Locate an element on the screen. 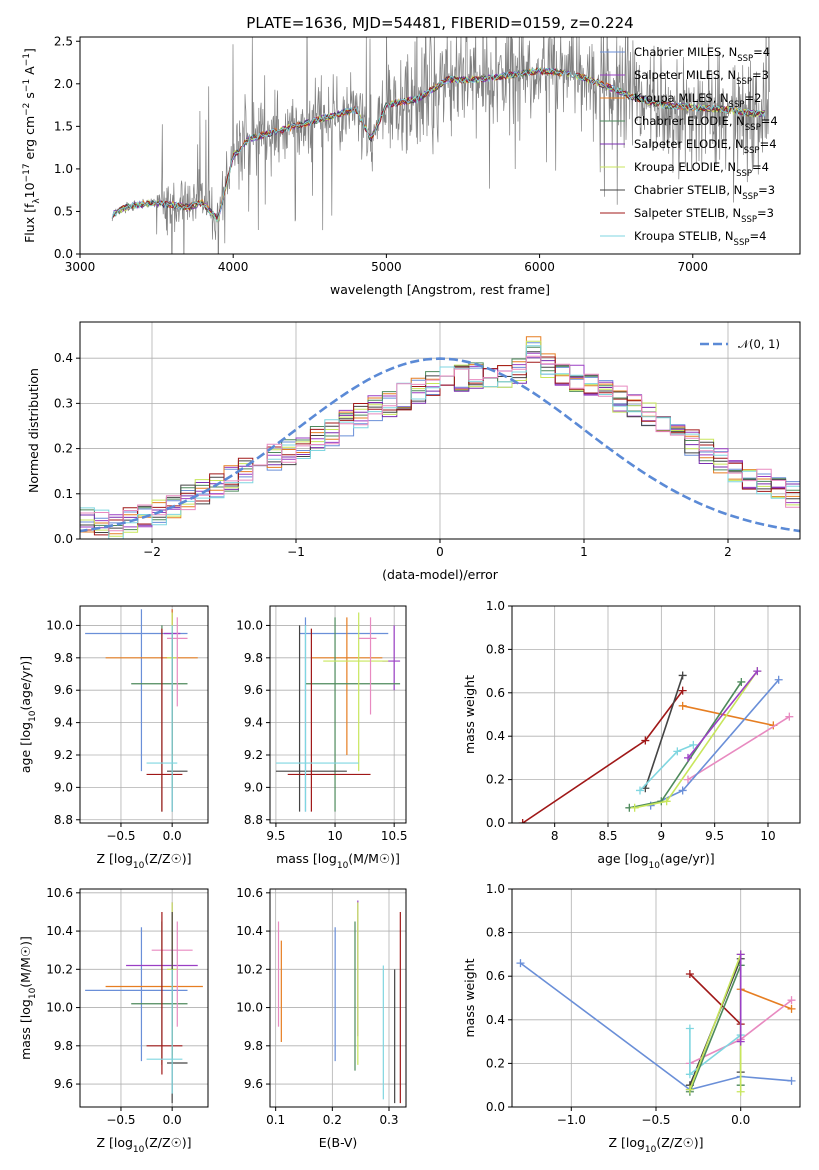 Image resolution: width=819 pixels, height=1170 pixels. y-tick-label: 2.5 is located at coordinates (63, 41).